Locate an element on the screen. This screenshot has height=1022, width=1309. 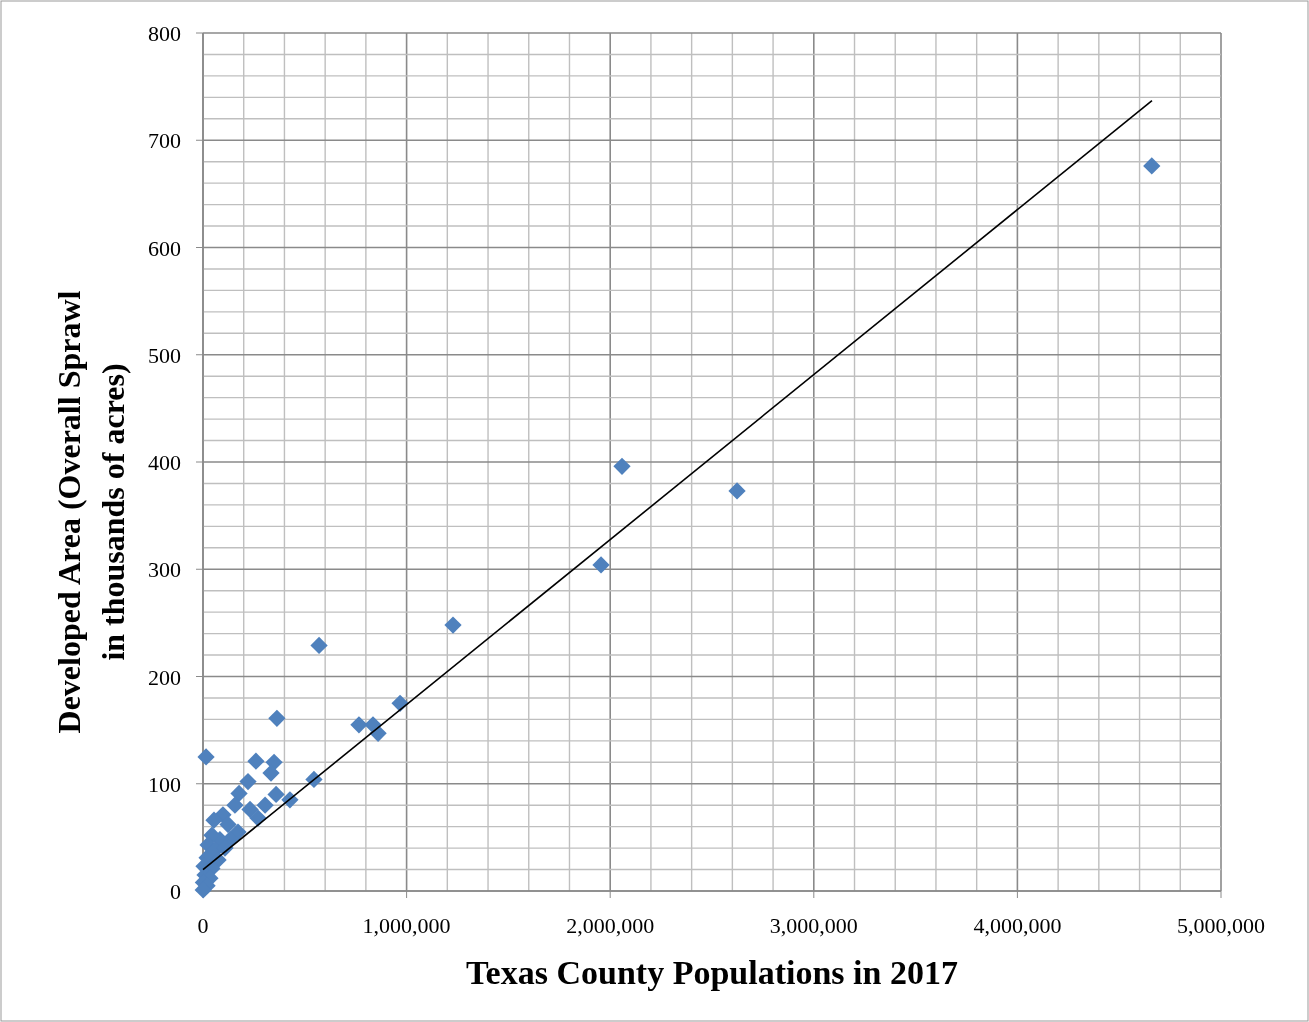
y-tick-label: 0 is located at coordinates (175, 891).